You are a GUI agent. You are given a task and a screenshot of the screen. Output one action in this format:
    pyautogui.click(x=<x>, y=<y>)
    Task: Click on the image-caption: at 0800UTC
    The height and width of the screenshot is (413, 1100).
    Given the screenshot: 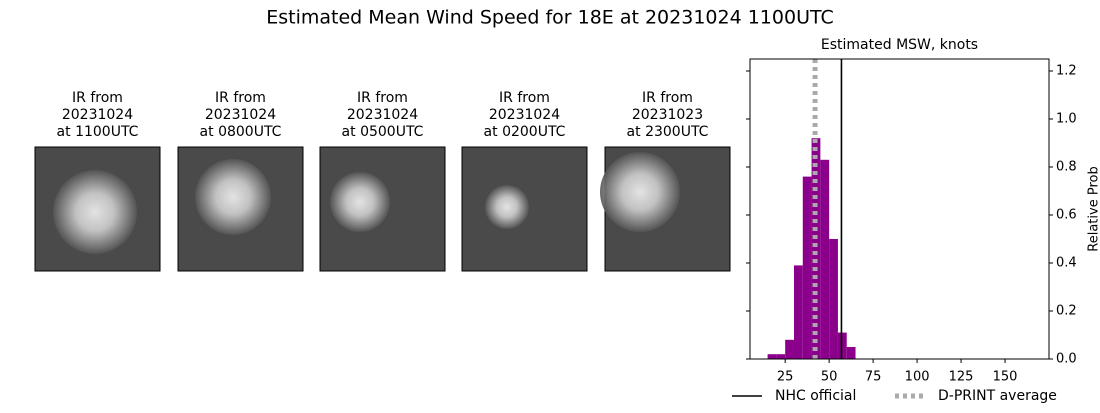 What is the action you would take?
    pyautogui.click(x=241, y=132)
    